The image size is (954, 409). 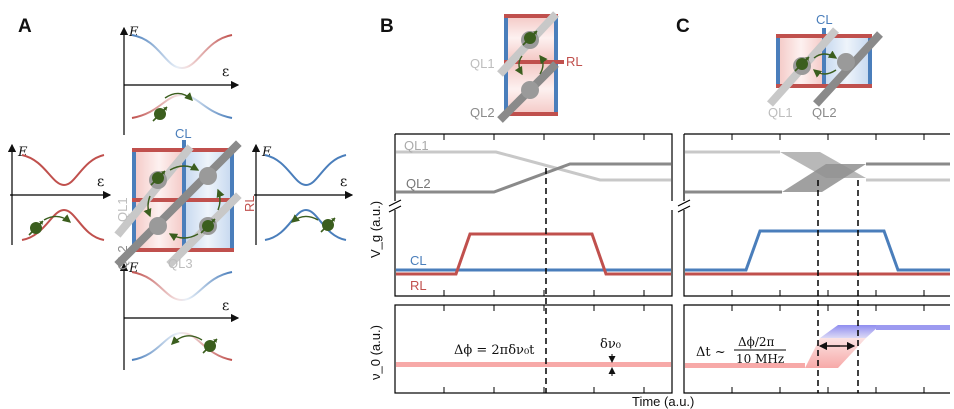 What do you see at coordinates (100, 182) in the screenshot?
I see `detuning-label-left: ε` at bounding box center [100, 182].